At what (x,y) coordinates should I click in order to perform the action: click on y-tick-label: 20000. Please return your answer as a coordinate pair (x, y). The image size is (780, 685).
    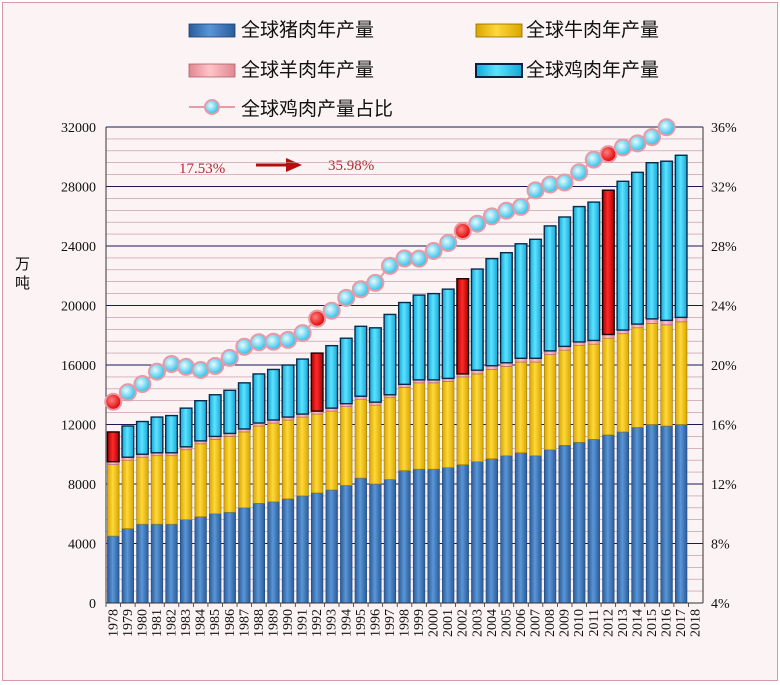
    Looking at the image, I should click on (78, 307).